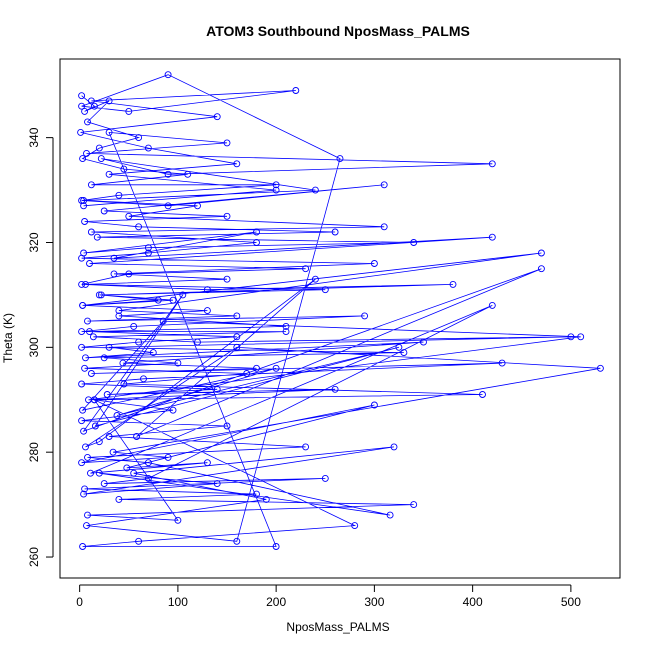 The image size is (650, 655). I want to click on y-tick-label: 280, so click(34, 452).